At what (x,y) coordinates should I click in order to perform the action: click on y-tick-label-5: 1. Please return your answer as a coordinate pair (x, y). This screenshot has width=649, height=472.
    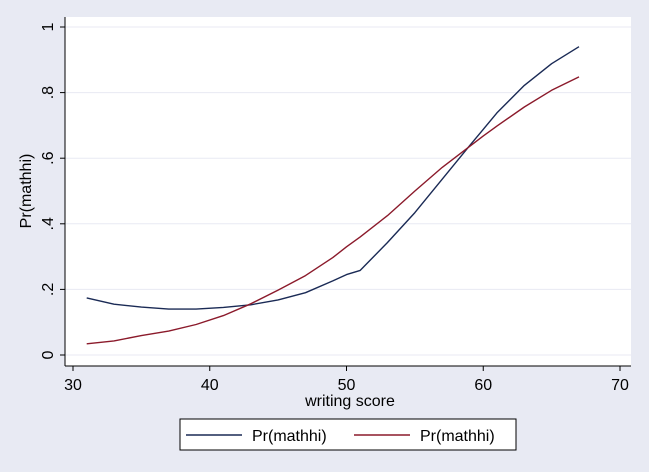
    Looking at the image, I should click on (48, 26).